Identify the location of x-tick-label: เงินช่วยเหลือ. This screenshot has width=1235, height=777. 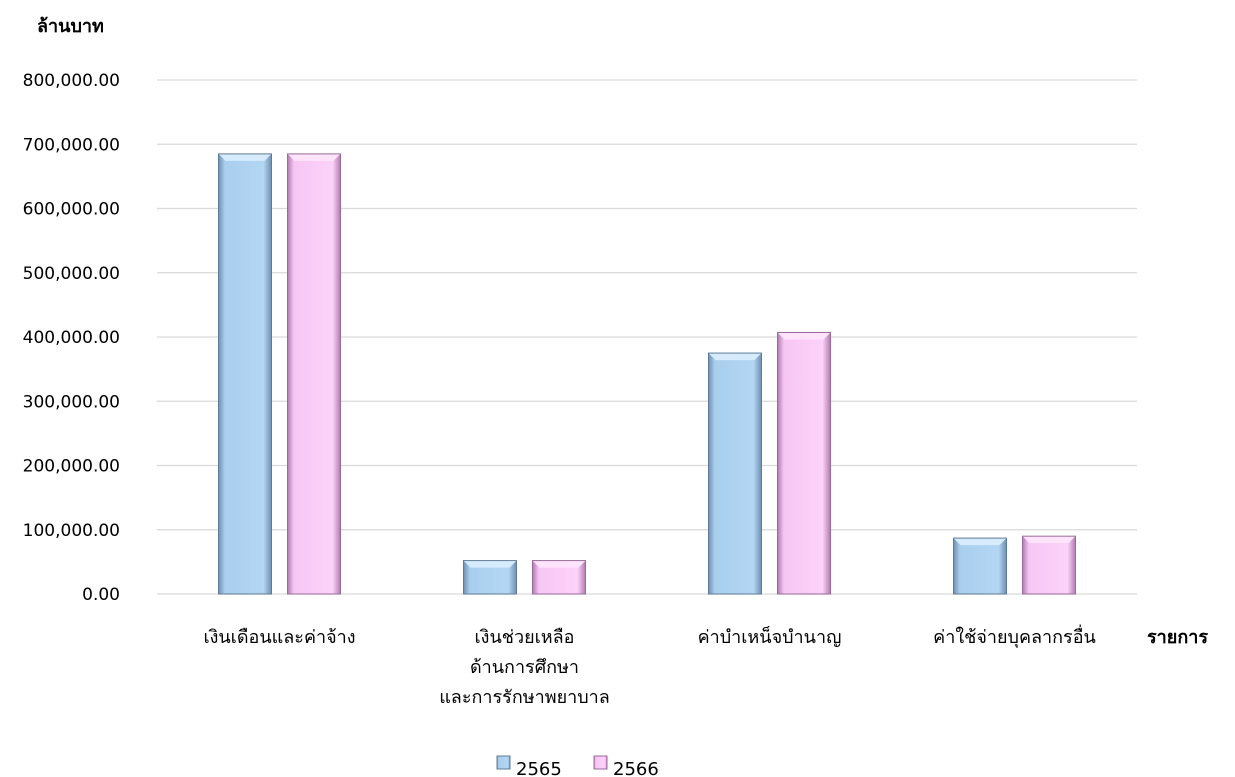
(525, 637).